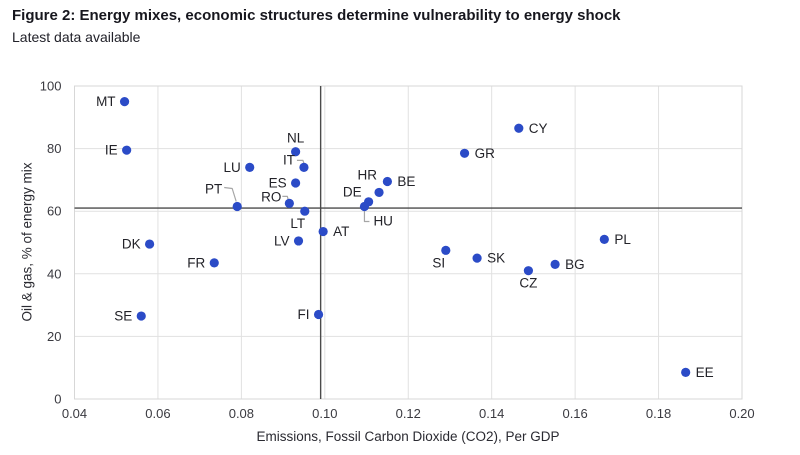 This screenshot has width=800, height=455. What do you see at coordinates (123, 316) in the screenshot?
I see `point-label-SE: SE` at bounding box center [123, 316].